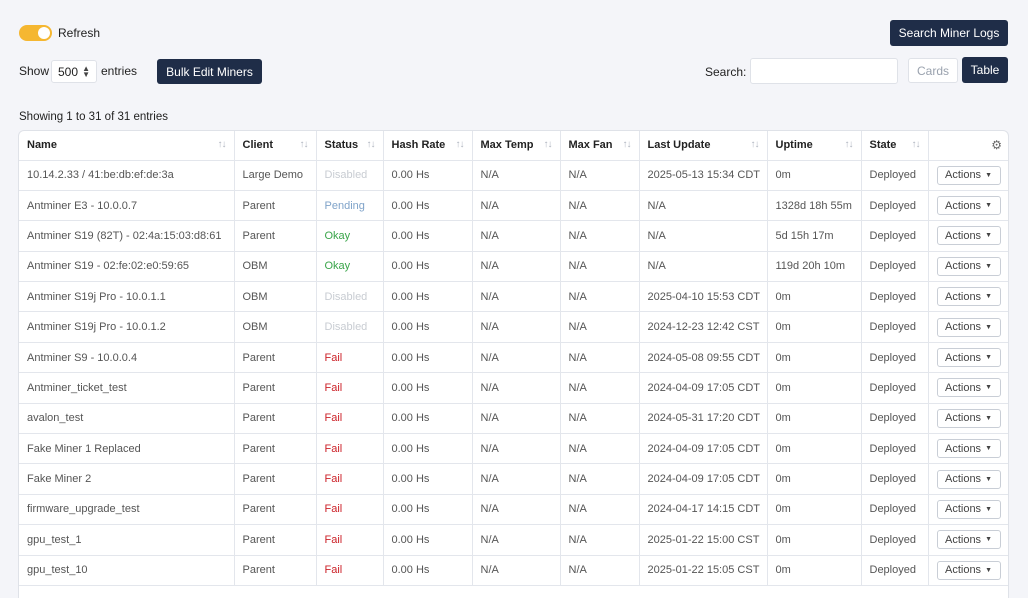 The width and height of the screenshot is (1028, 598). I want to click on column-header-last-update: Last Update ↑↓, so click(703, 146).